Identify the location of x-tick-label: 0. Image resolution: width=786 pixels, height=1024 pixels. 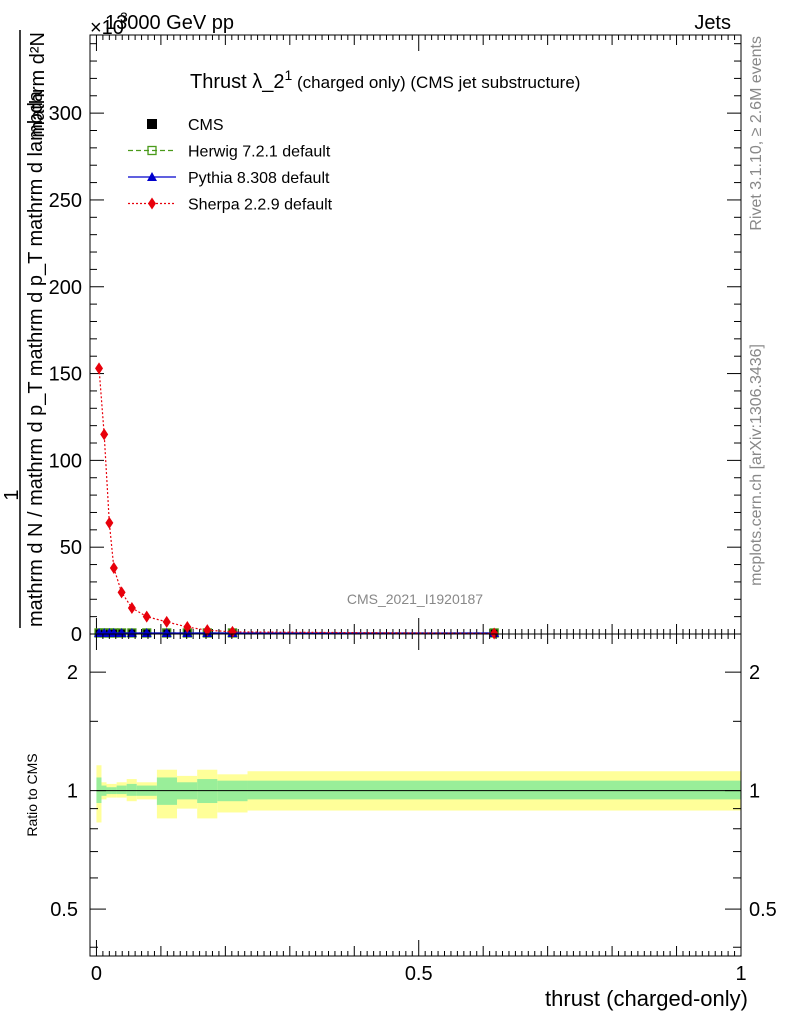
(96, 974).